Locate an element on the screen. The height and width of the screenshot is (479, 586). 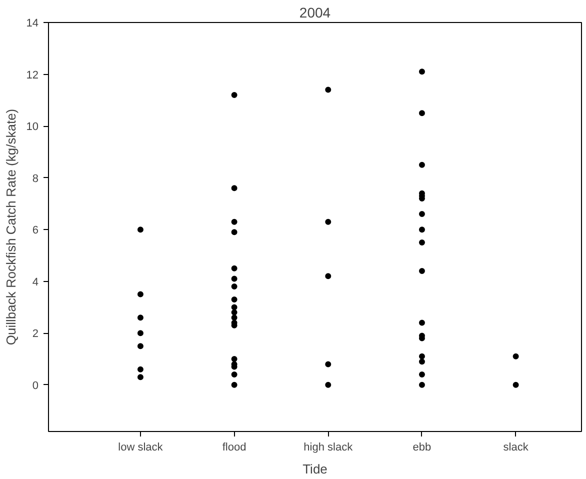
y-axis-title: Quillback Rockfish Catch Rate (kg/skate) is located at coordinates (10, 227).